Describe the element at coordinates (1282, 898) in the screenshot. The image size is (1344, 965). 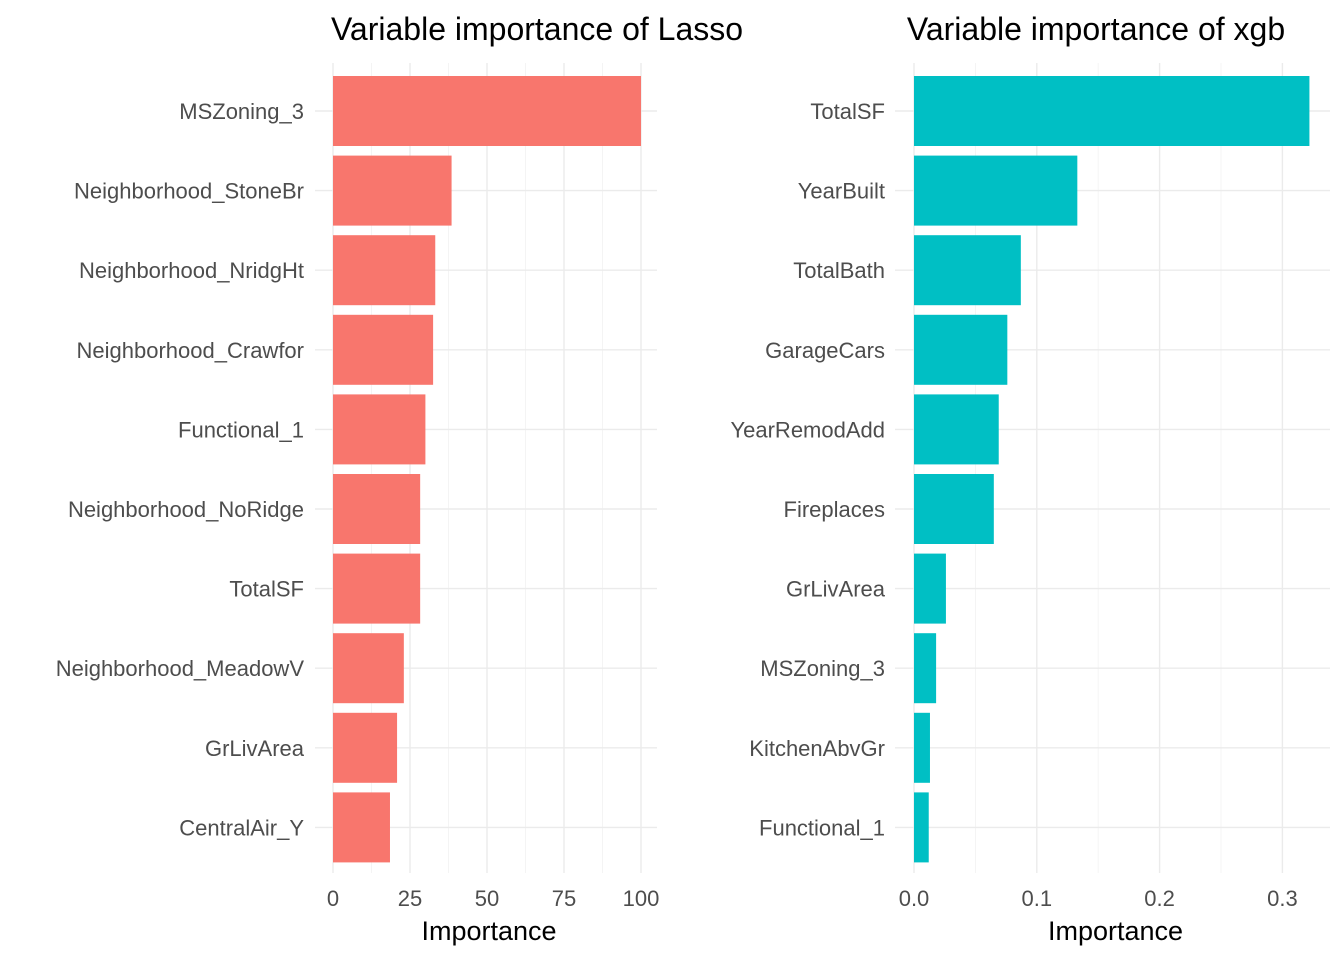
I see `x-tick-label: 0.3` at that location.